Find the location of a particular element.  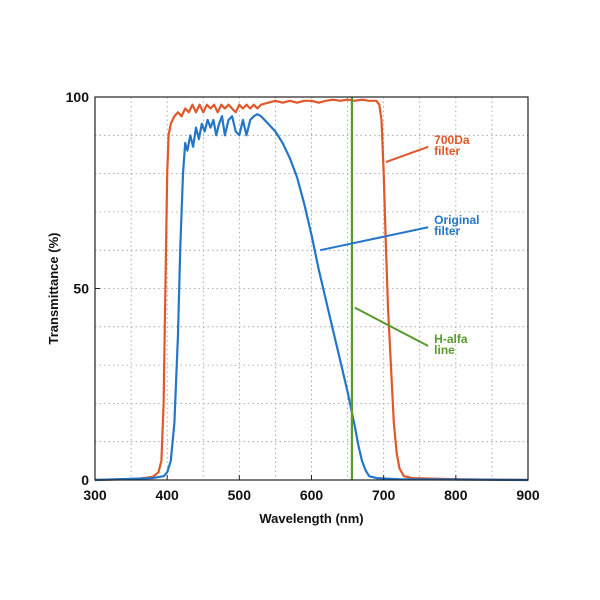

x-ticks: 300 400 500 600 700 800 900 is located at coordinates (311, 489).